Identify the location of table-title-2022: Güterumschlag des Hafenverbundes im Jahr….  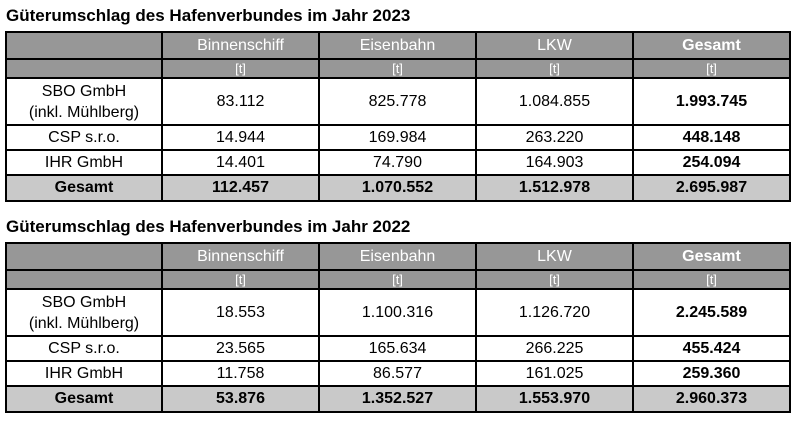
(208, 226).